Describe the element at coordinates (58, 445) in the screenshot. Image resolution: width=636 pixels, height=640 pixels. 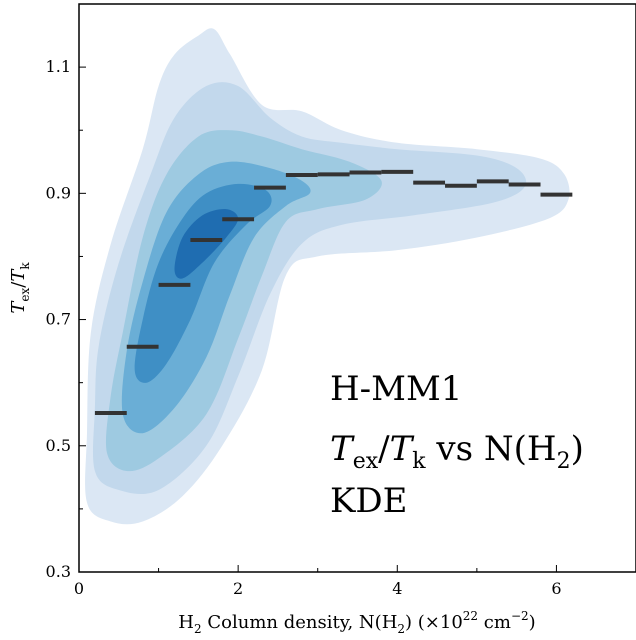
I see `y-tick-label: 0.5` at that location.